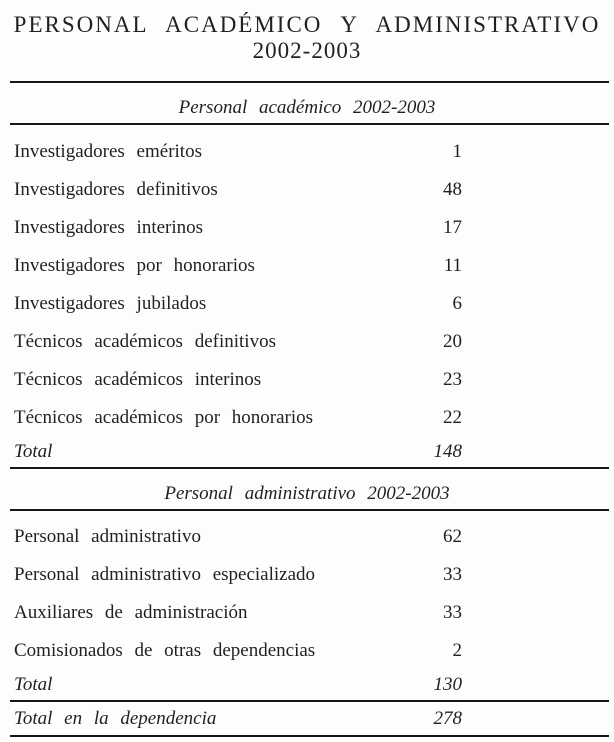 This screenshot has width=614, height=742. I want to click on row-label: Técnicos académicos interinos, so click(138, 379).